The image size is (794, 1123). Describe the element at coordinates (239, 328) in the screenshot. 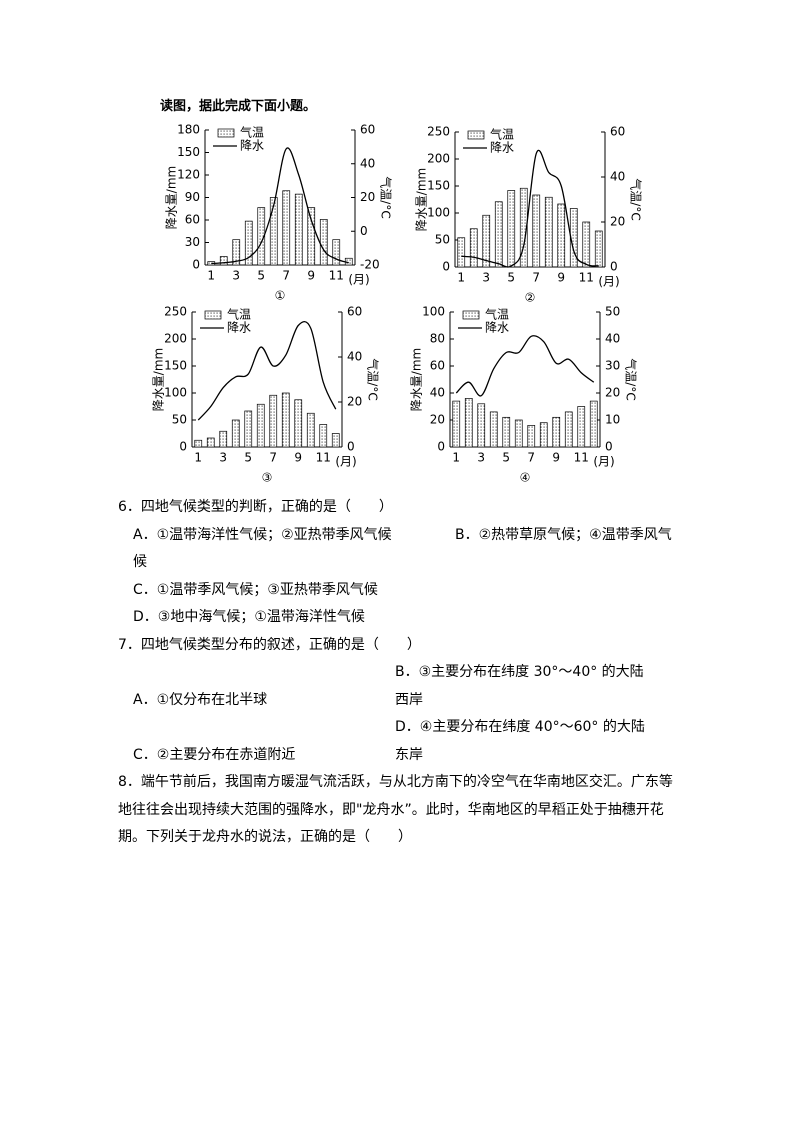

I see `legend-label: 降水` at that location.